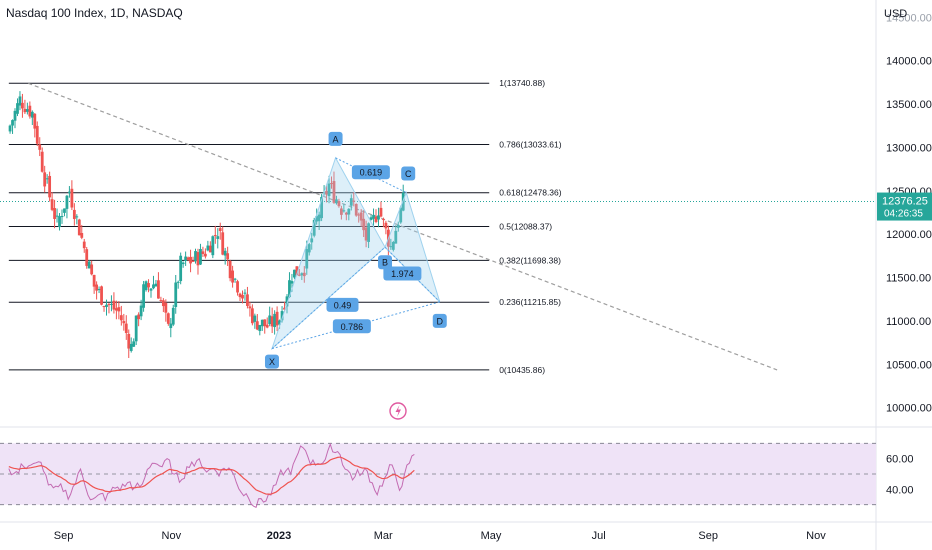 The height and width of the screenshot is (550, 932). I want to click on harmonic-ratio-ac: 0.619, so click(371, 173).